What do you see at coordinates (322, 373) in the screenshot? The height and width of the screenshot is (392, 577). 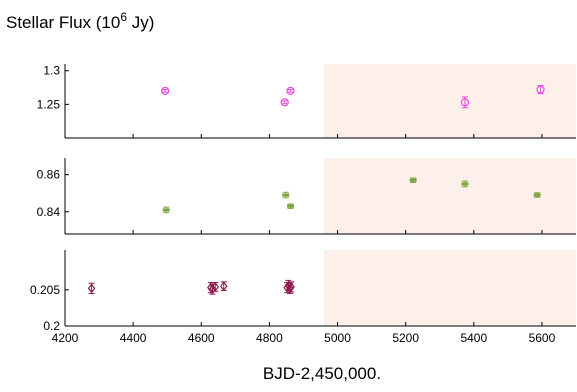 I see `x-axis-label: BJD-2,450,000.` at bounding box center [322, 373].